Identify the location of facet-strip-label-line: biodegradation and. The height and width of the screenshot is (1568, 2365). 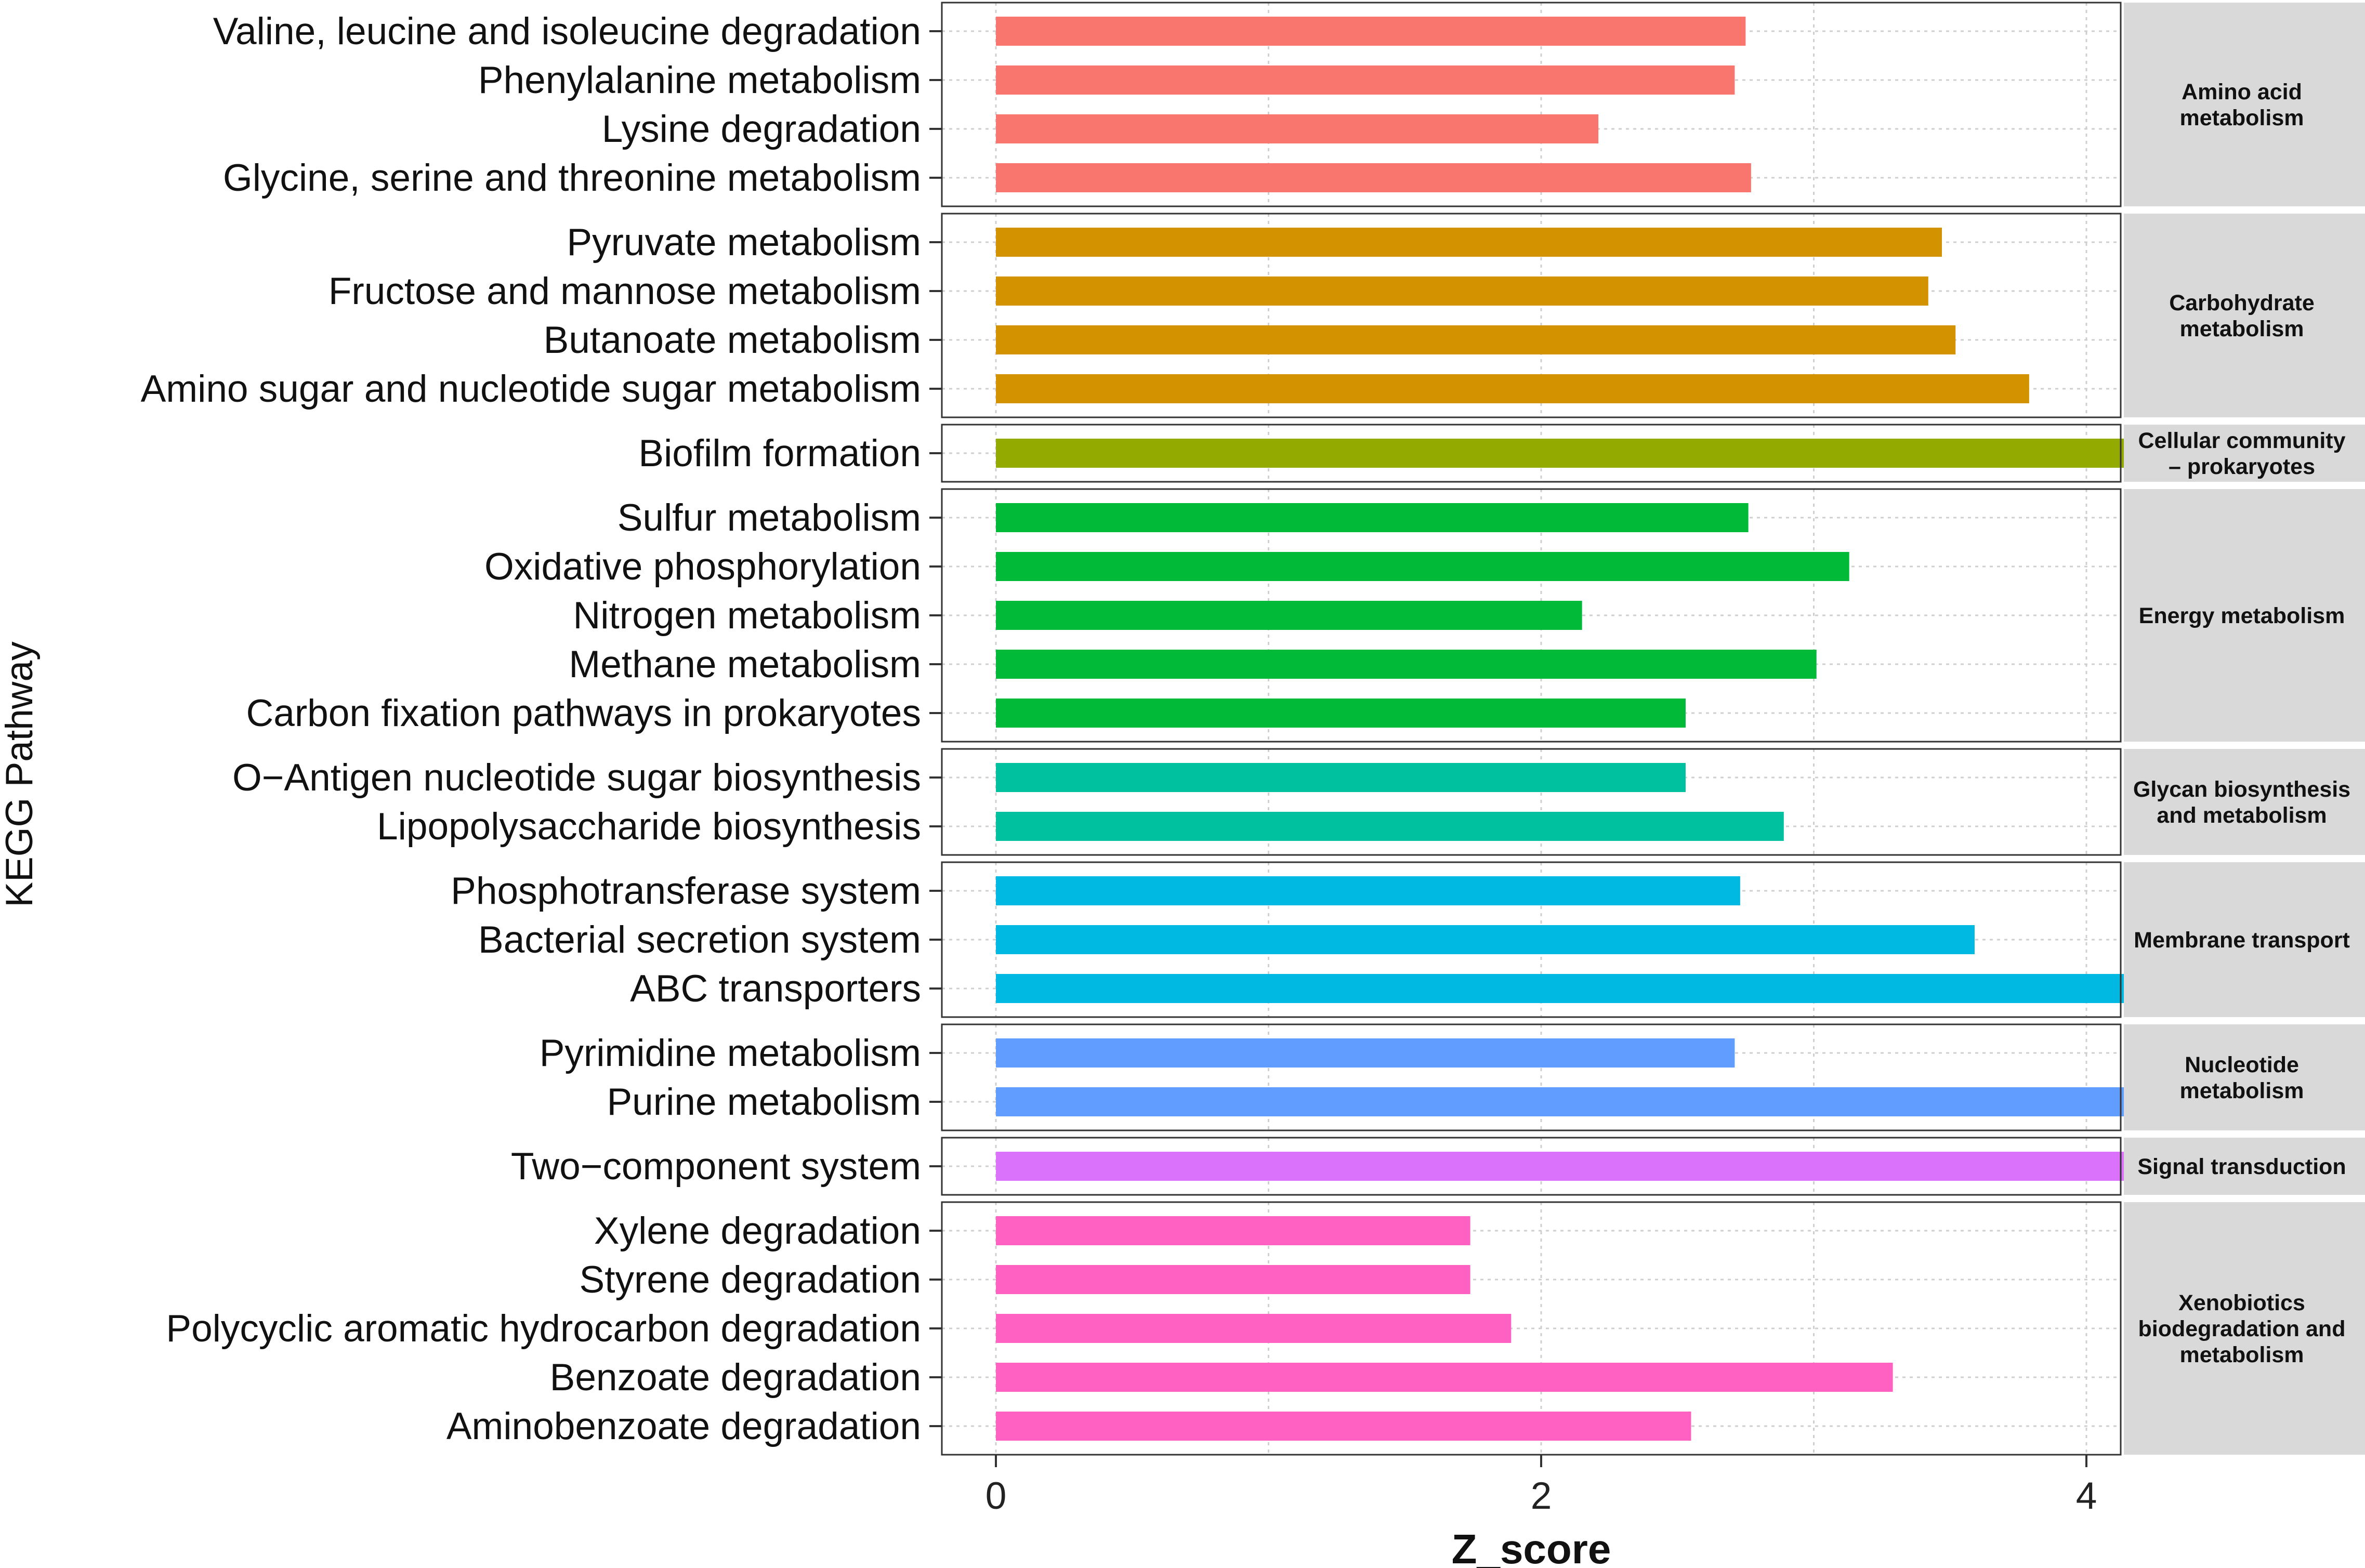
(2242, 1328).